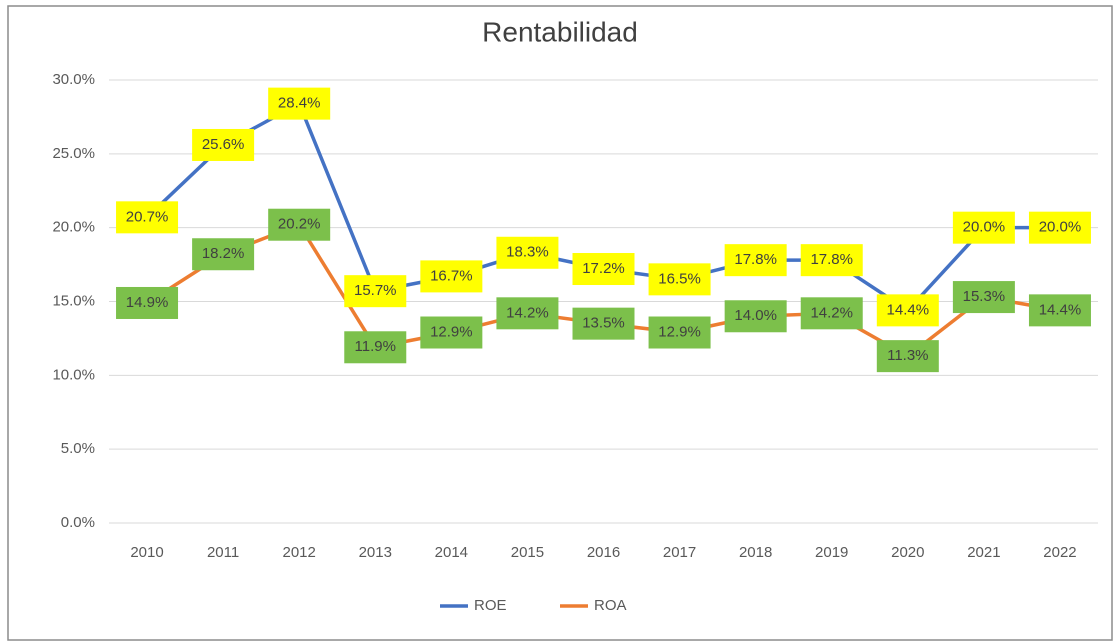 The image size is (1117, 644). I want to click on data-label: 15.7%, so click(375, 290).